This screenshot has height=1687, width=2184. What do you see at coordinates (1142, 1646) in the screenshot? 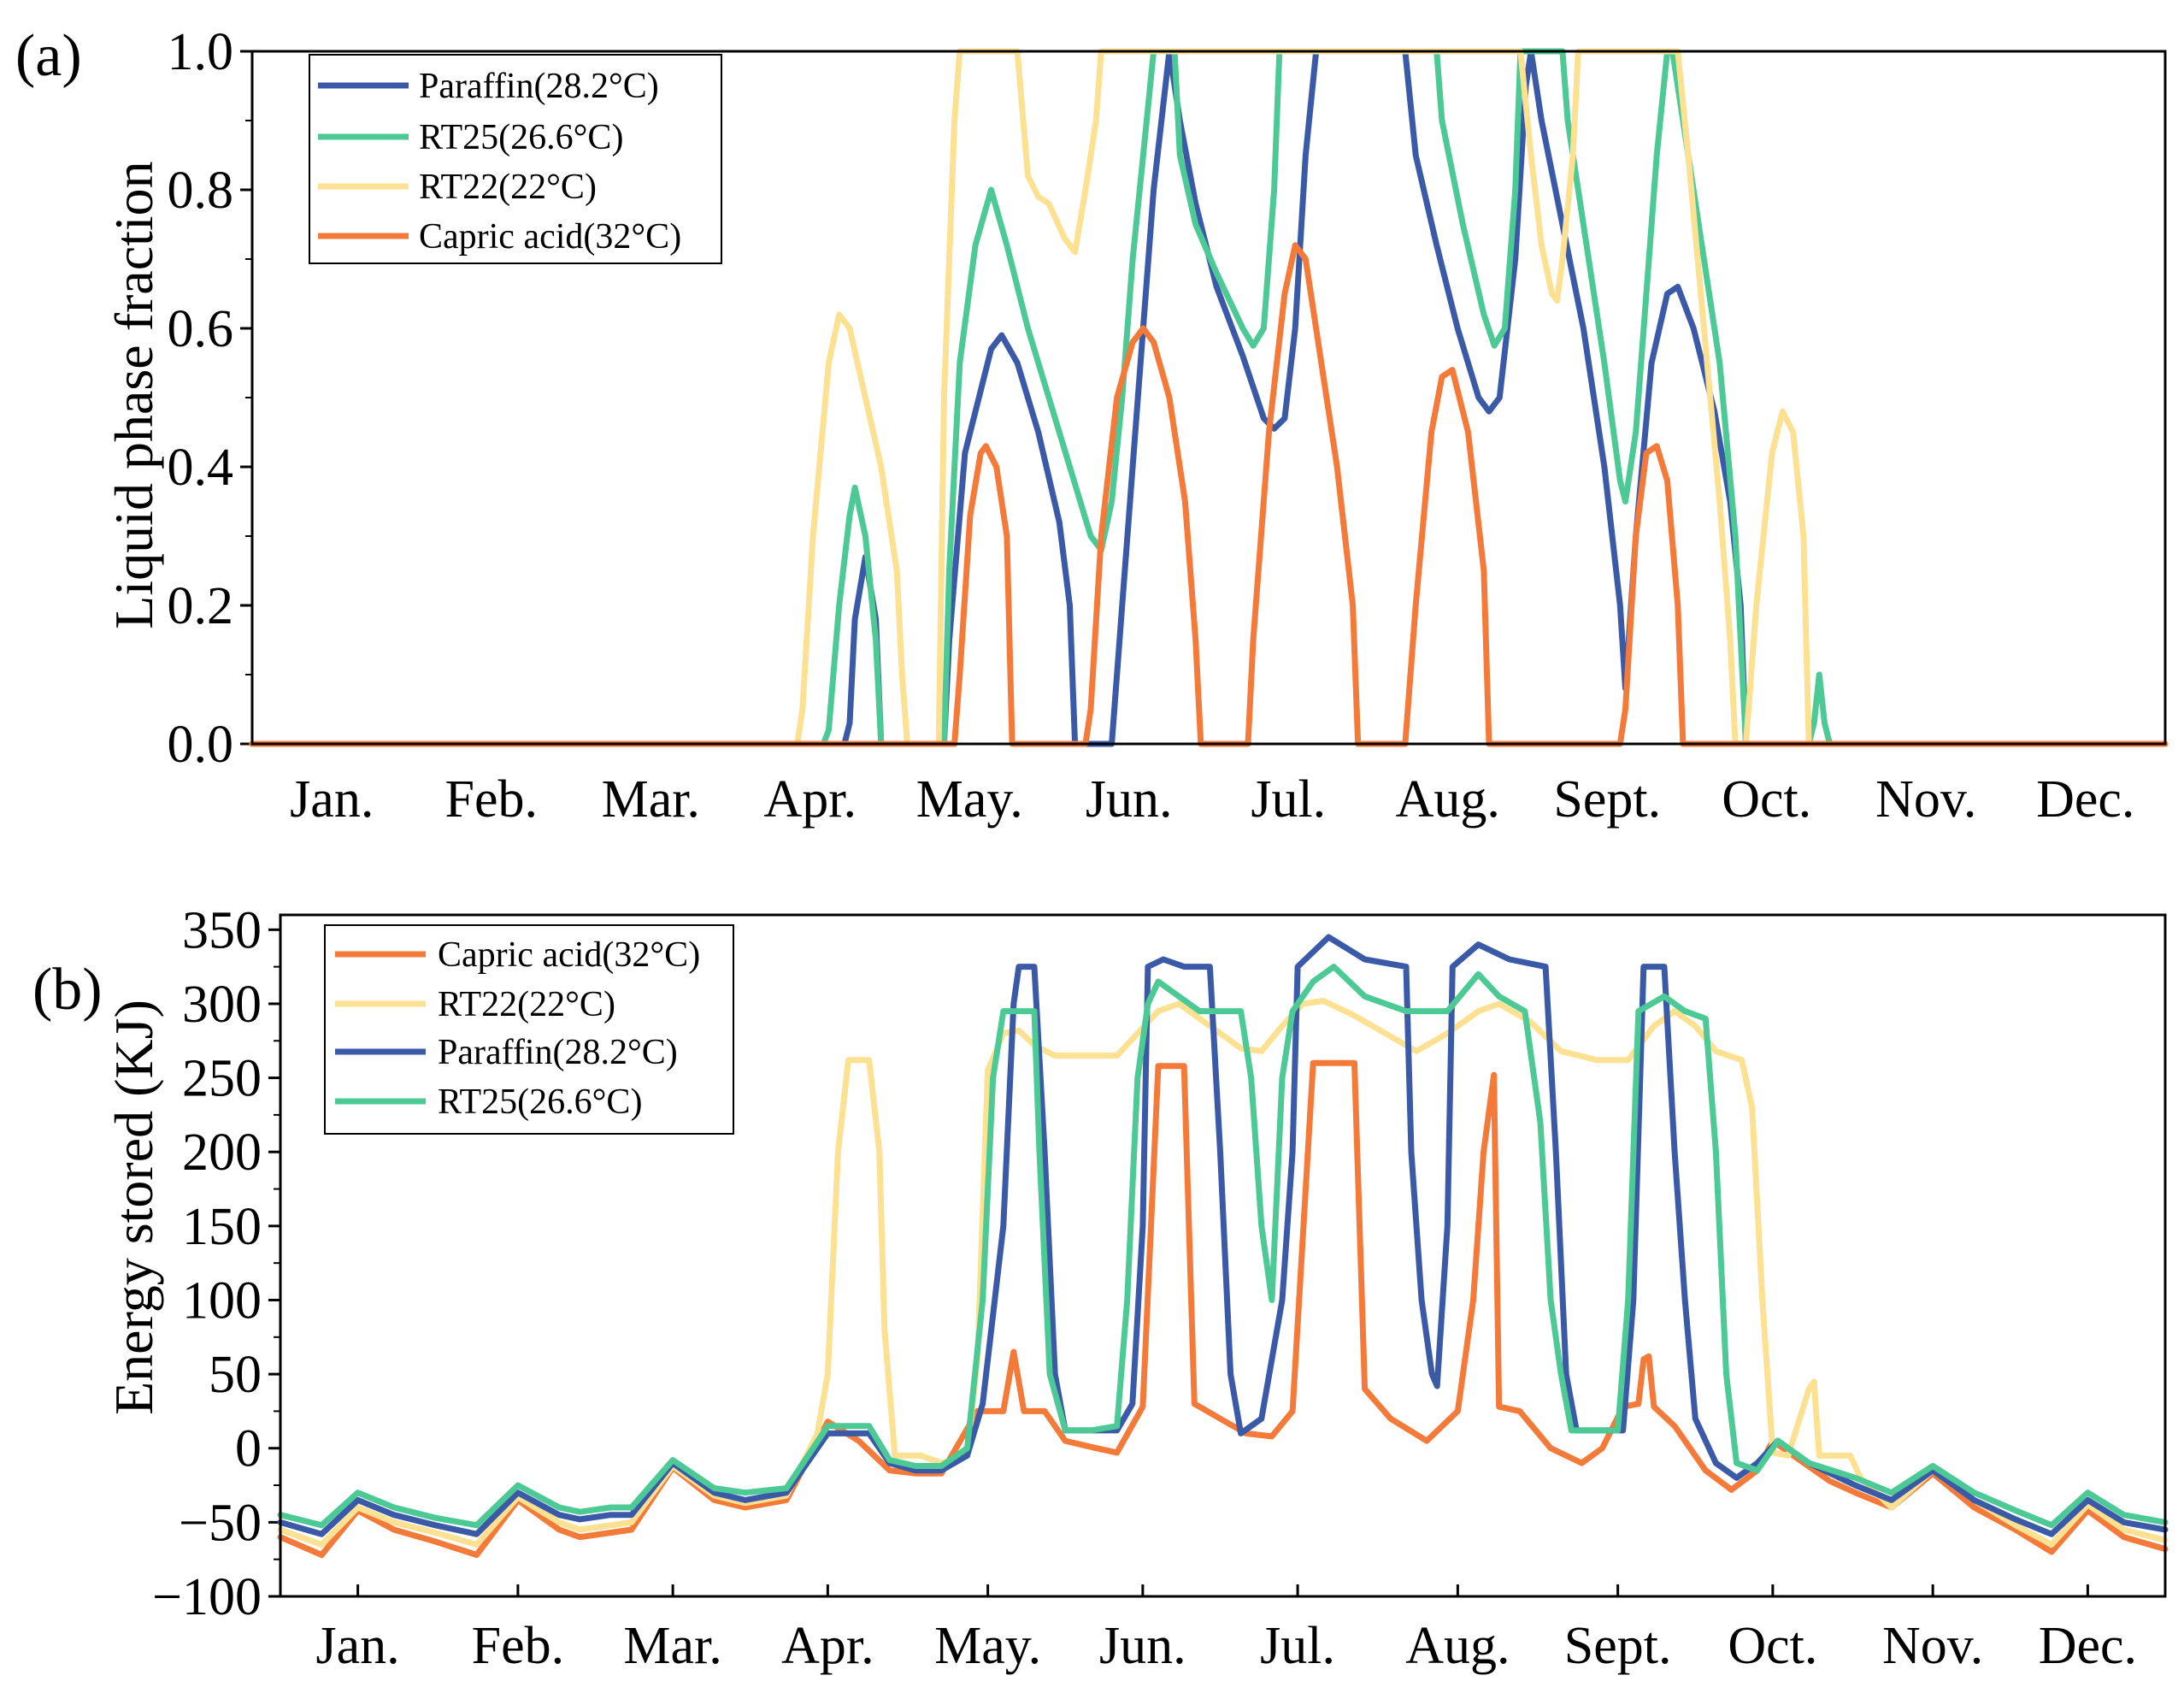
I see `month-label-b-5: Jun.` at bounding box center [1142, 1646].